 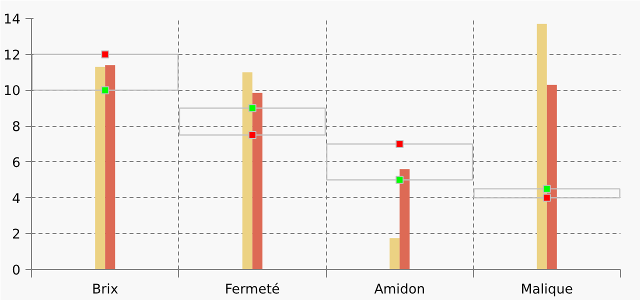 I want to click on y-tick-label: 12, so click(x=12, y=56).